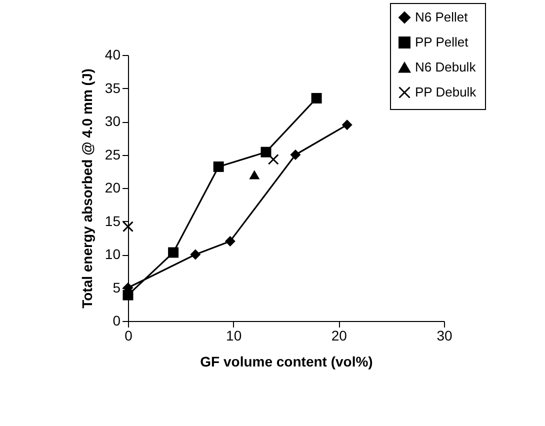 The image size is (545, 426). I want to click on x-tick-label: 30, so click(444, 336).